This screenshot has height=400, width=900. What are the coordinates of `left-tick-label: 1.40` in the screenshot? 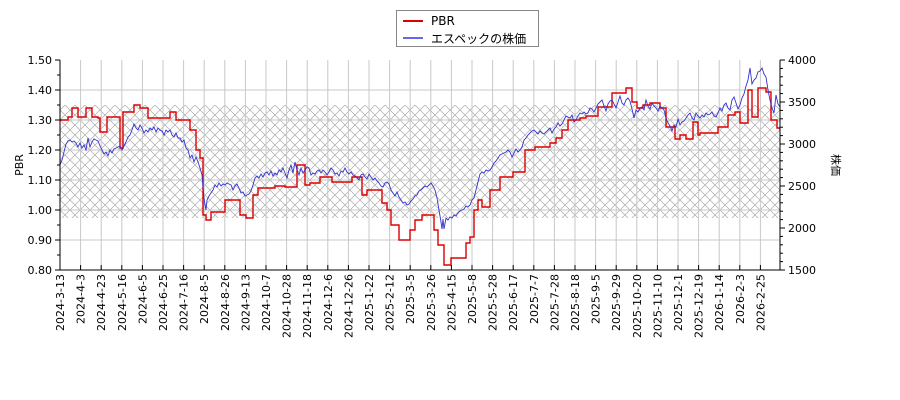 It's located at (40, 90).